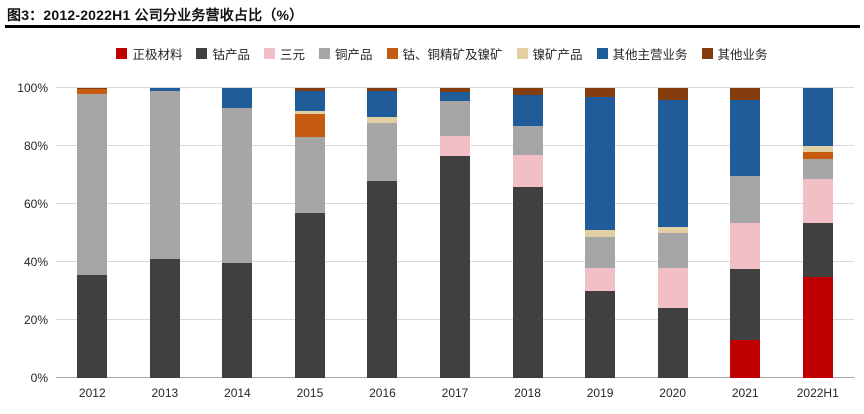  What do you see at coordinates (292, 55) in the screenshot?
I see `legend-label: 三元` at bounding box center [292, 55].